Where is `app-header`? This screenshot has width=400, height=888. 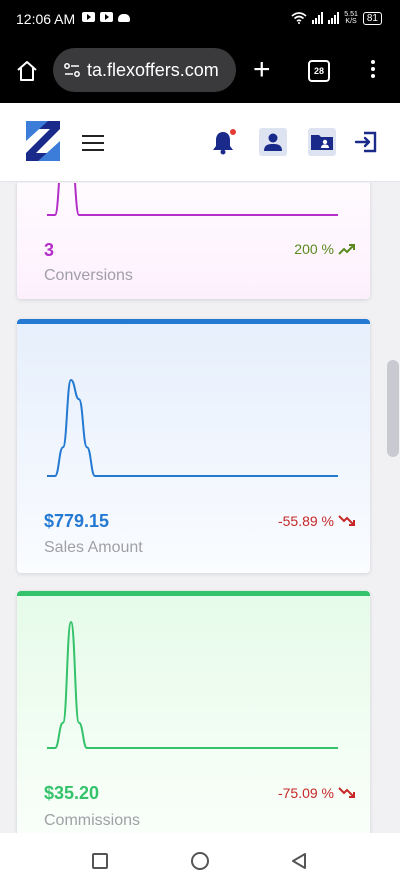
app-header is located at coordinates (200, 142).